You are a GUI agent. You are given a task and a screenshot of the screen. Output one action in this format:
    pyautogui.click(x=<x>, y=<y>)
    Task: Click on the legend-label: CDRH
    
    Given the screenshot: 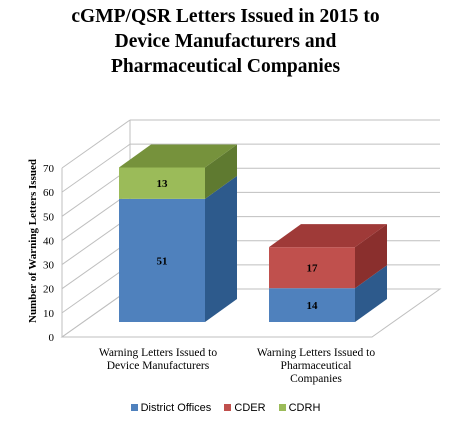 What is the action you would take?
    pyautogui.click(x=304, y=408)
    